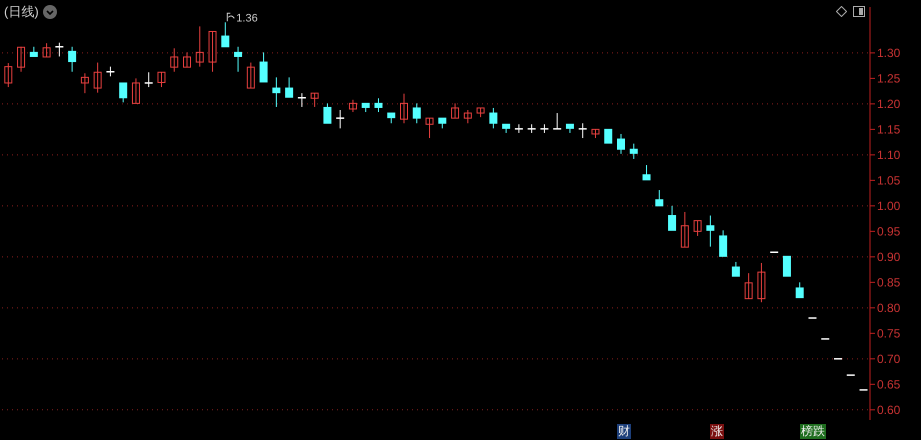  I want to click on y-tick-label: 0.85, so click(889, 283).